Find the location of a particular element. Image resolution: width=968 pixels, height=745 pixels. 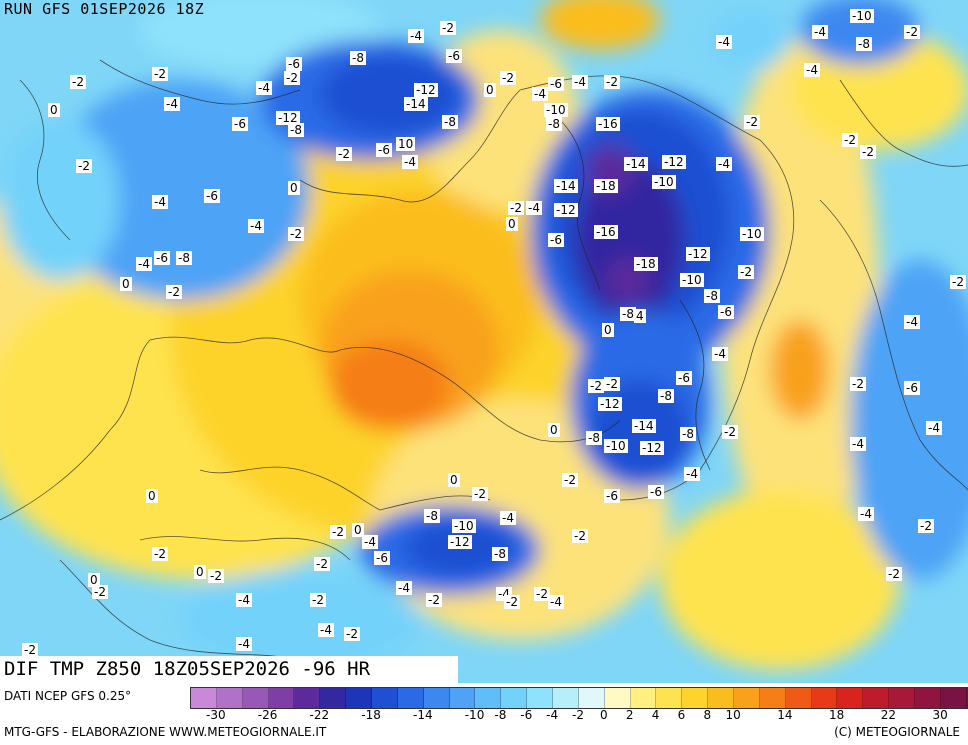

data-source-label: DATI NCEP GFS 0.25° is located at coordinates (68, 696).